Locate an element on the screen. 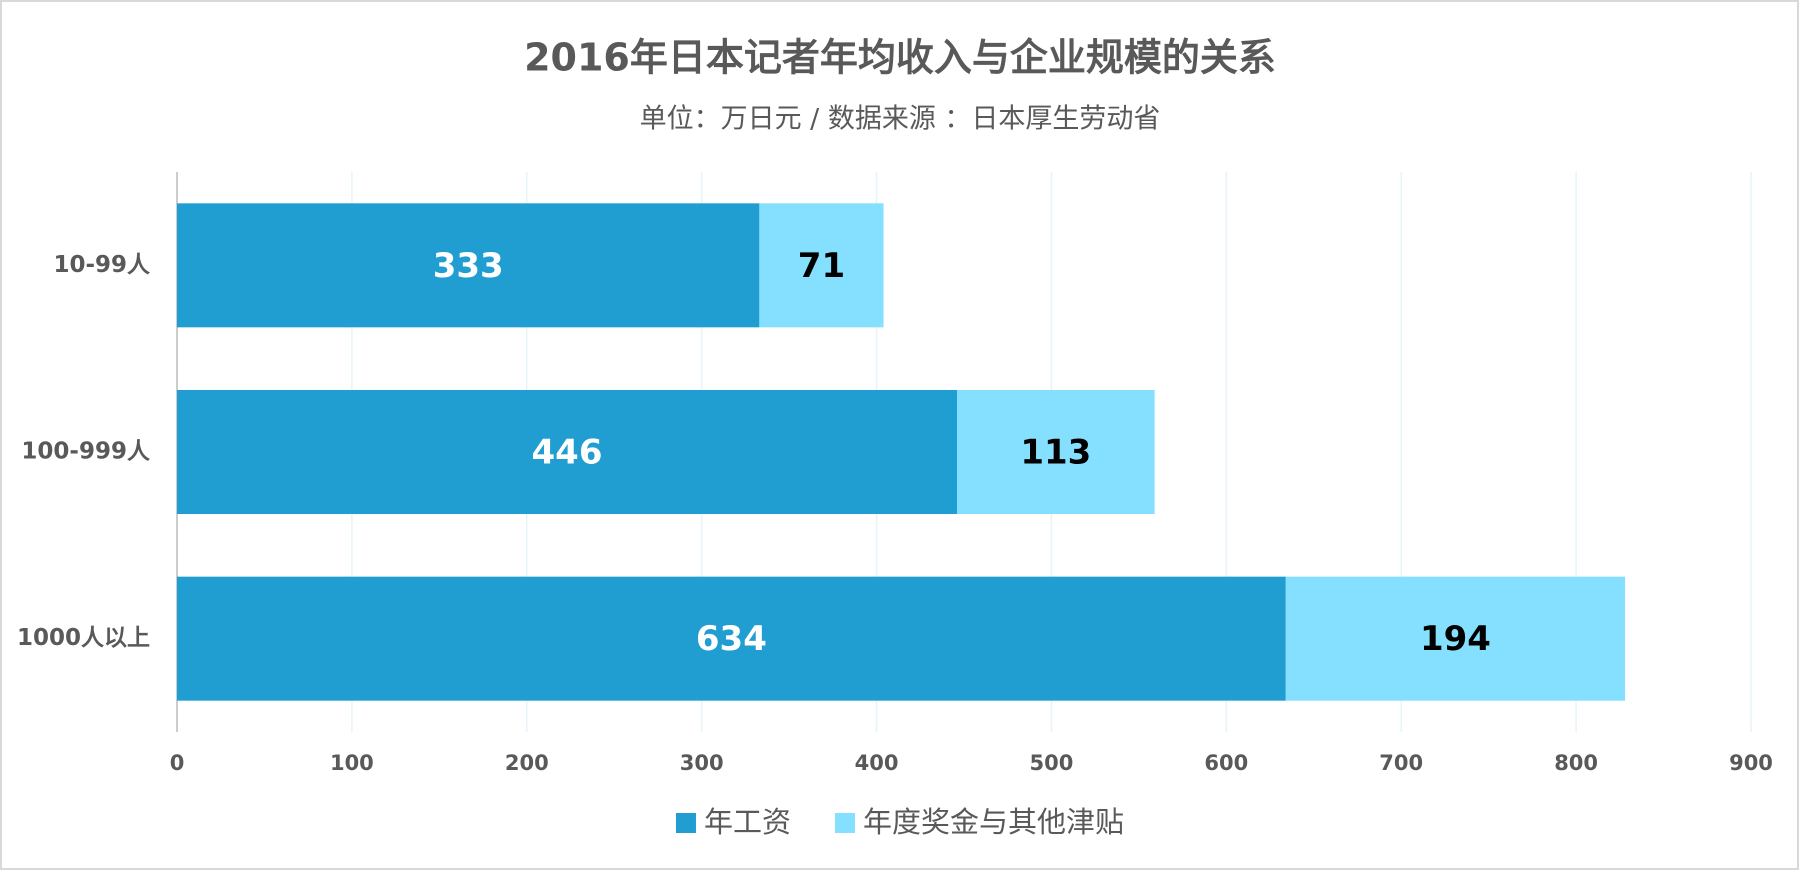 This screenshot has width=1799, height=870. x-tick-label: 600 is located at coordinates (1226, 763).